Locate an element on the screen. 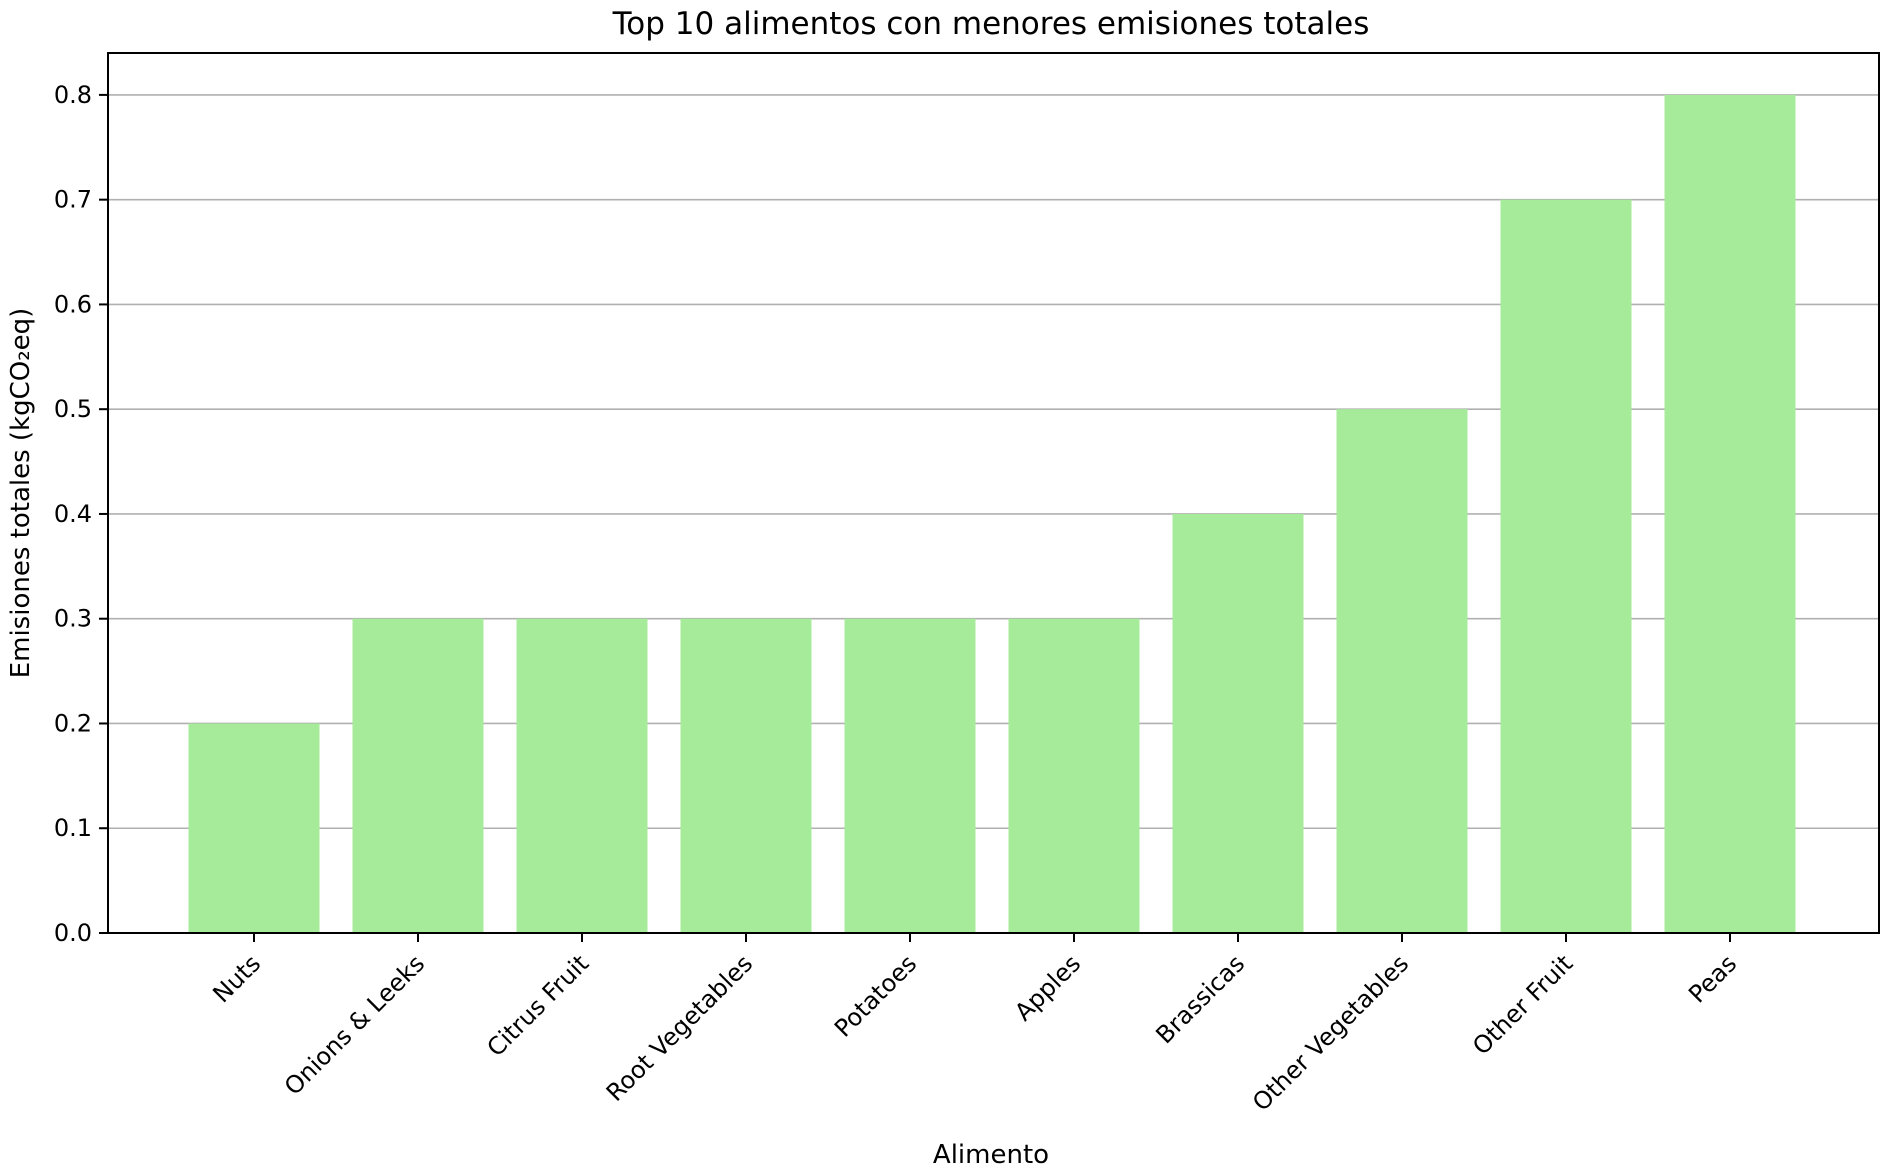 The width and height of the screenshot is (1888, 1176). x-tick-label: Citrus Fruit is located at coordinates (538, 1005).